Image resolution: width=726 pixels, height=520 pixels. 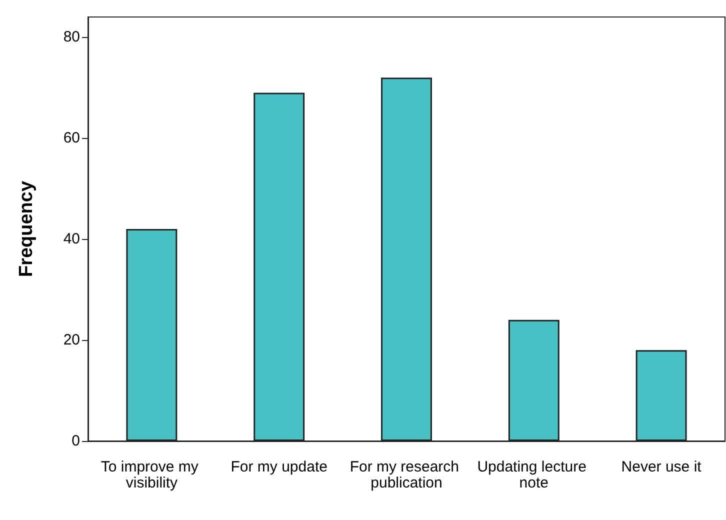 I want to click on y-axis-title: Frequency, so click(x=26, y=229).